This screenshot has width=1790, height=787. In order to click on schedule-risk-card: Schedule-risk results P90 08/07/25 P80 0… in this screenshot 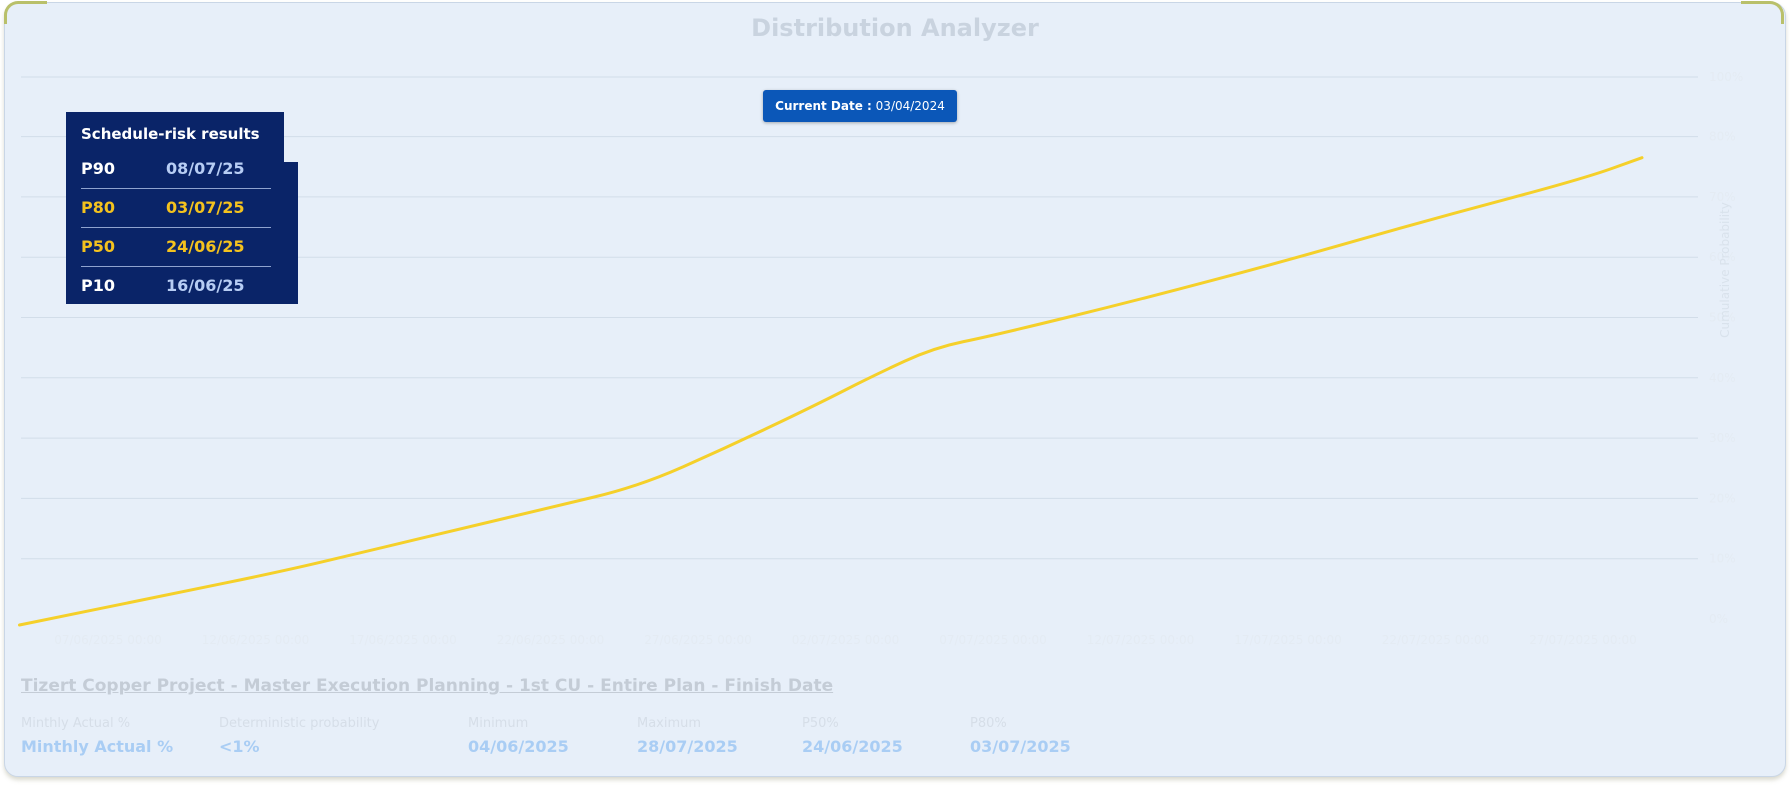, I will do `click(182, 208)`.